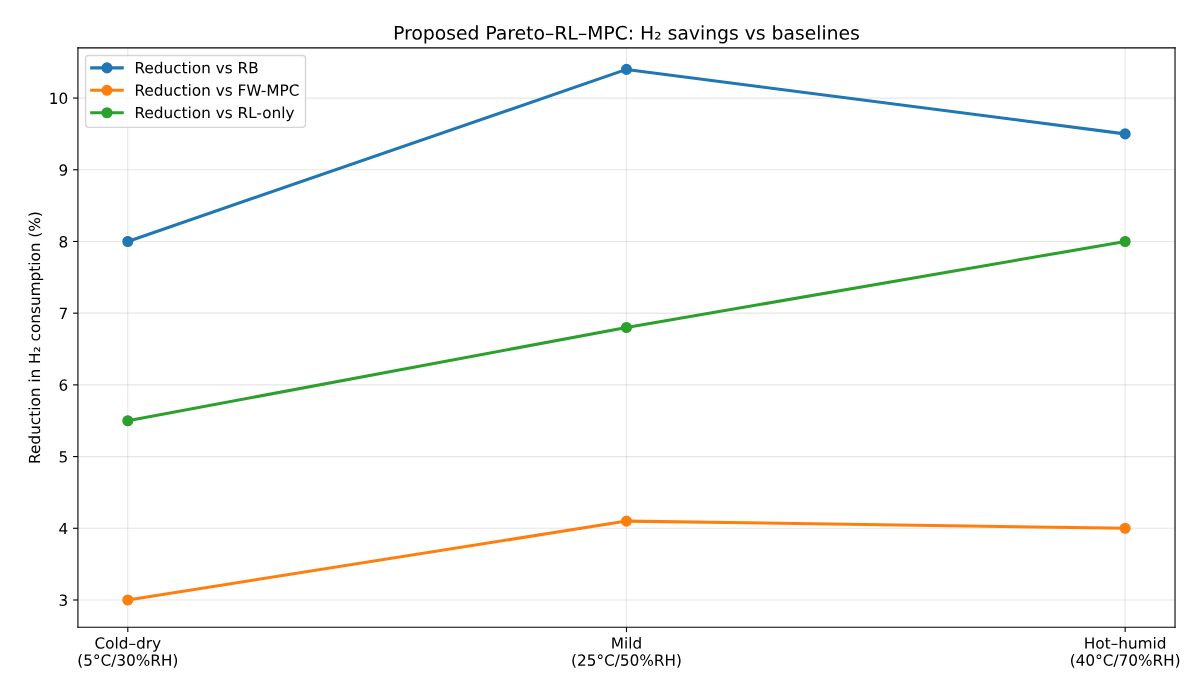  What do you see at coordinates (128, 652) in the screenshot?
I see `x-tick-label: Cold–dry (5°C/30%RH)` at bounding box center [128, 652].